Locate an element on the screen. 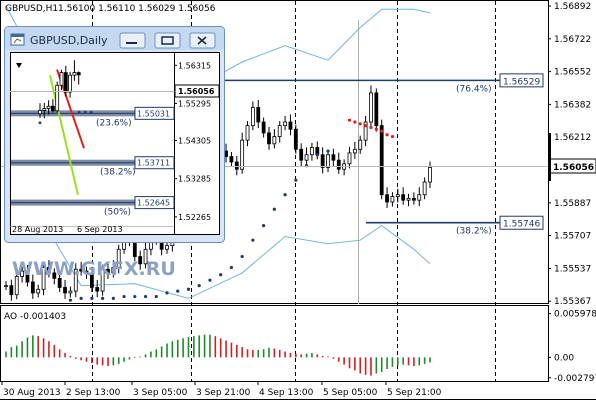 Image resolution: width=596 pixels, height=400 pixels. daily-time-tick-label: 28 Aug 2013 is located at coordinates (37, 229).